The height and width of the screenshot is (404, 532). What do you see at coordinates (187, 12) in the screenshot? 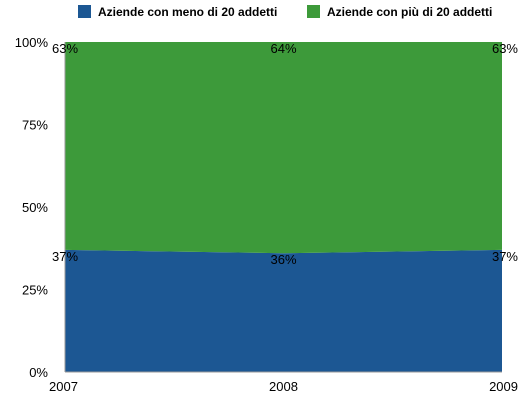
I see `legend-label-0: Aziende con meno di 20 addetti` at bounding box center [187, 12].